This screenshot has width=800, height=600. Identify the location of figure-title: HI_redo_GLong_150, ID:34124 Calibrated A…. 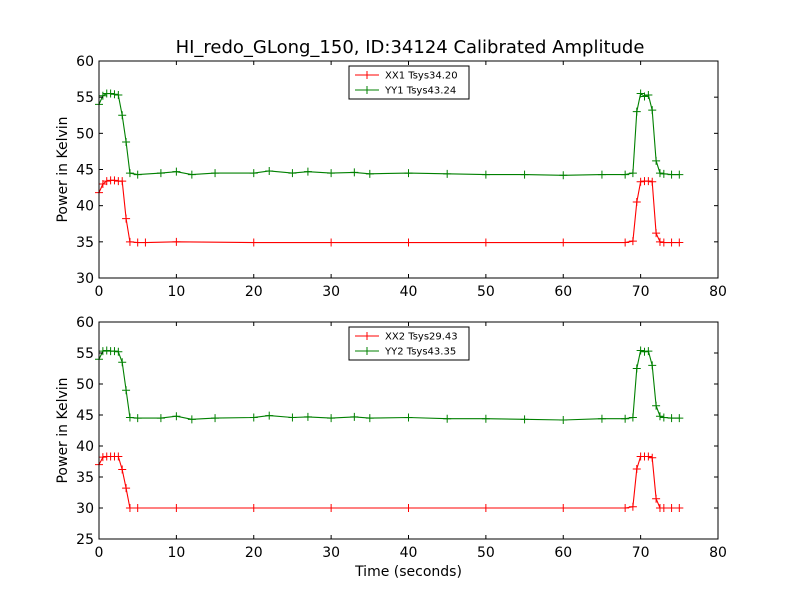
(410, 47).